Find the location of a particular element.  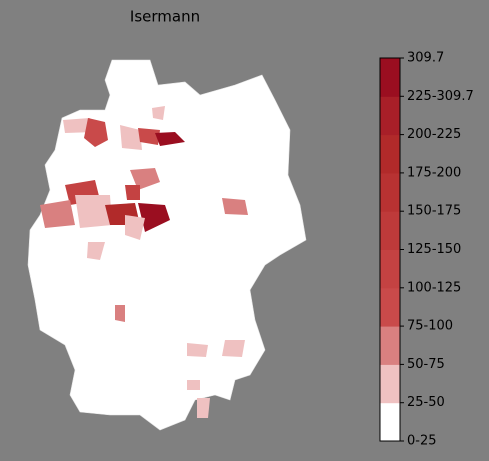

map-title: Isermann is located at coordinates (165, 17).